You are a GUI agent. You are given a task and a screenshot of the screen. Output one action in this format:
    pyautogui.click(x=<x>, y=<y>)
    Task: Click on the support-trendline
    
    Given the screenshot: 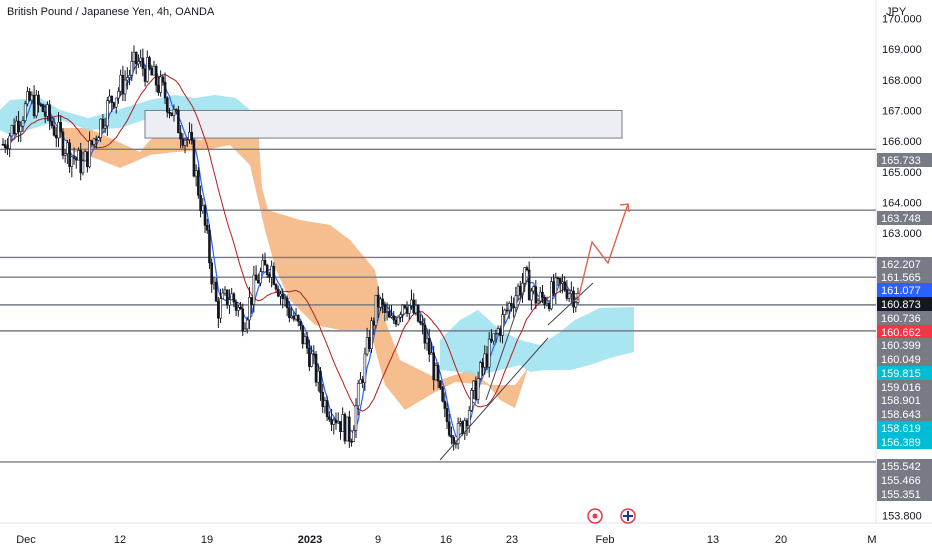 What is the action you would take?
    pyautogui.click(x=494, y=399)
    